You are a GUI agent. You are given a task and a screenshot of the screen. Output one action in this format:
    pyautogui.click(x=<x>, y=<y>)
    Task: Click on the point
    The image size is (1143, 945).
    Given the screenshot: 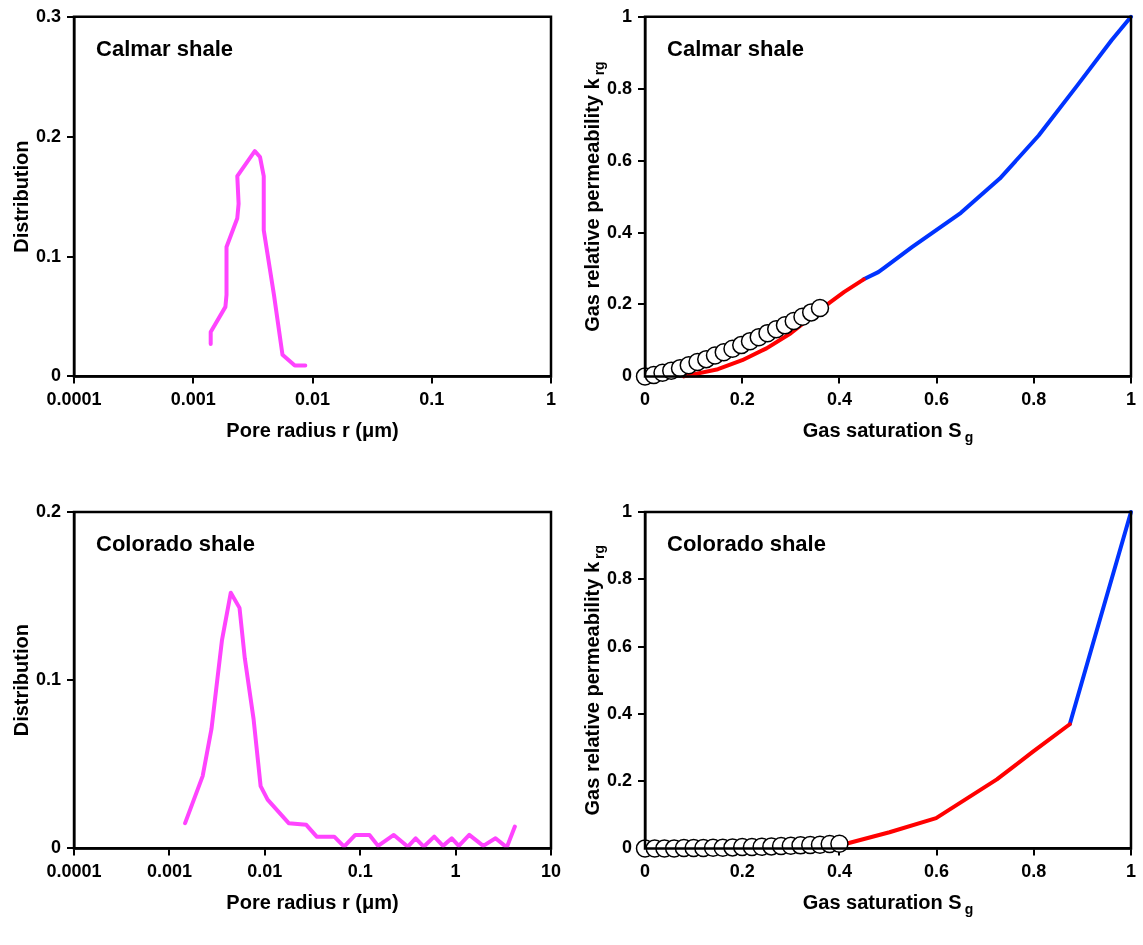 What is the action you would take?
    pyautogui.click(x=820, y=308)
    